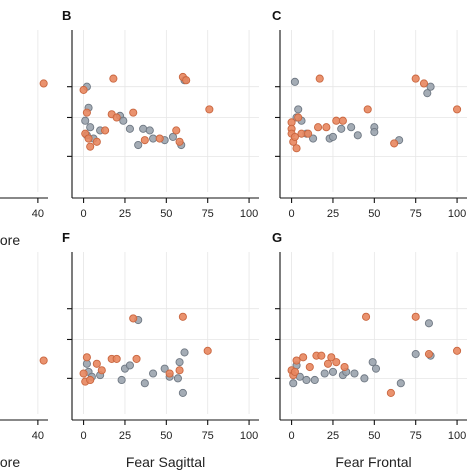 This screenshot has width=474, height=474. What do you see at coordinates (165, 462) in the screenshot?
I see `x-axis-title: Fear Sagittal` at bounding box center [165, 462].